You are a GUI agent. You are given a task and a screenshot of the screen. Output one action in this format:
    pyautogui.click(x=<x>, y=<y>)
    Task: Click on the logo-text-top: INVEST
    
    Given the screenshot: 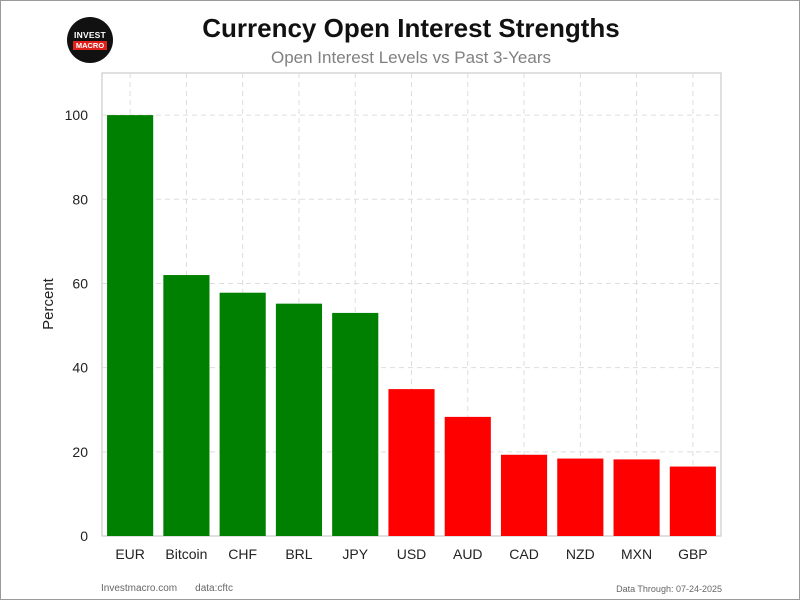 What is the action you would take?
    pyautogui.click(x=90, y=35)
    